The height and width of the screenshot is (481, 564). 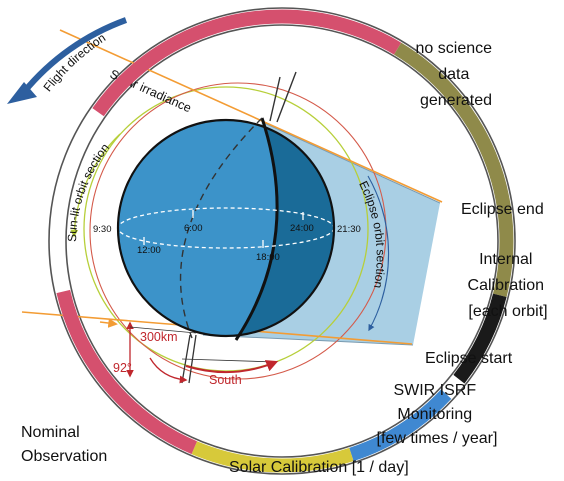 I want to click on altitude-annotation: 300km, so click(x=161, y=349).